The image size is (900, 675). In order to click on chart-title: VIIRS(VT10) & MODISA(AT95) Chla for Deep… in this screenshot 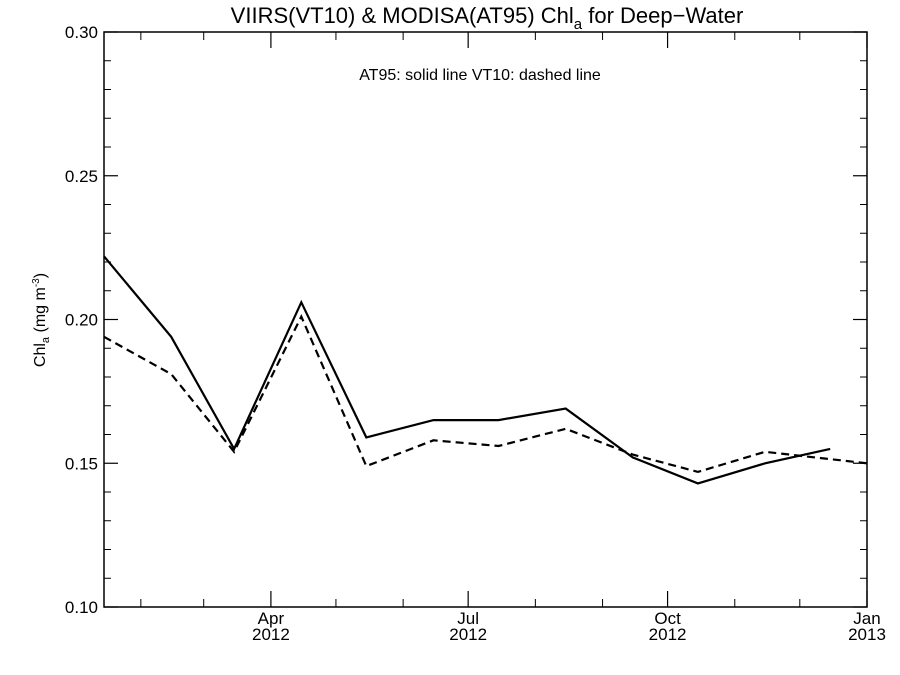, I will do `click(487, 18)`.